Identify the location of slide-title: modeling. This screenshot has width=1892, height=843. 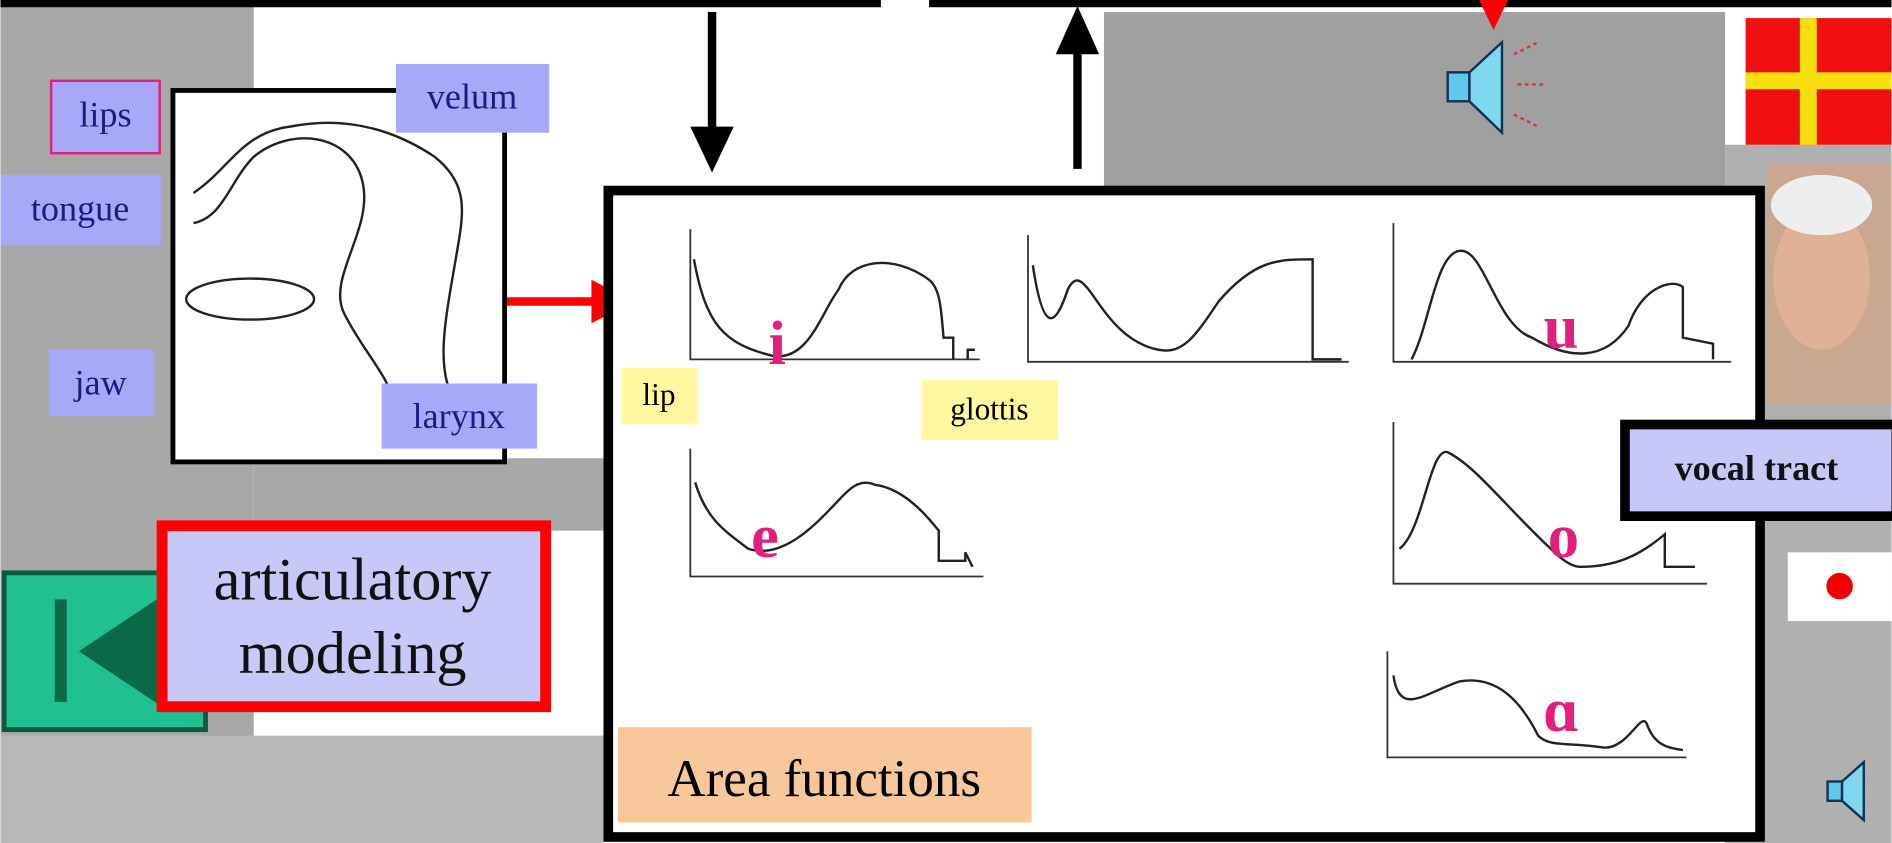
(353, 653).